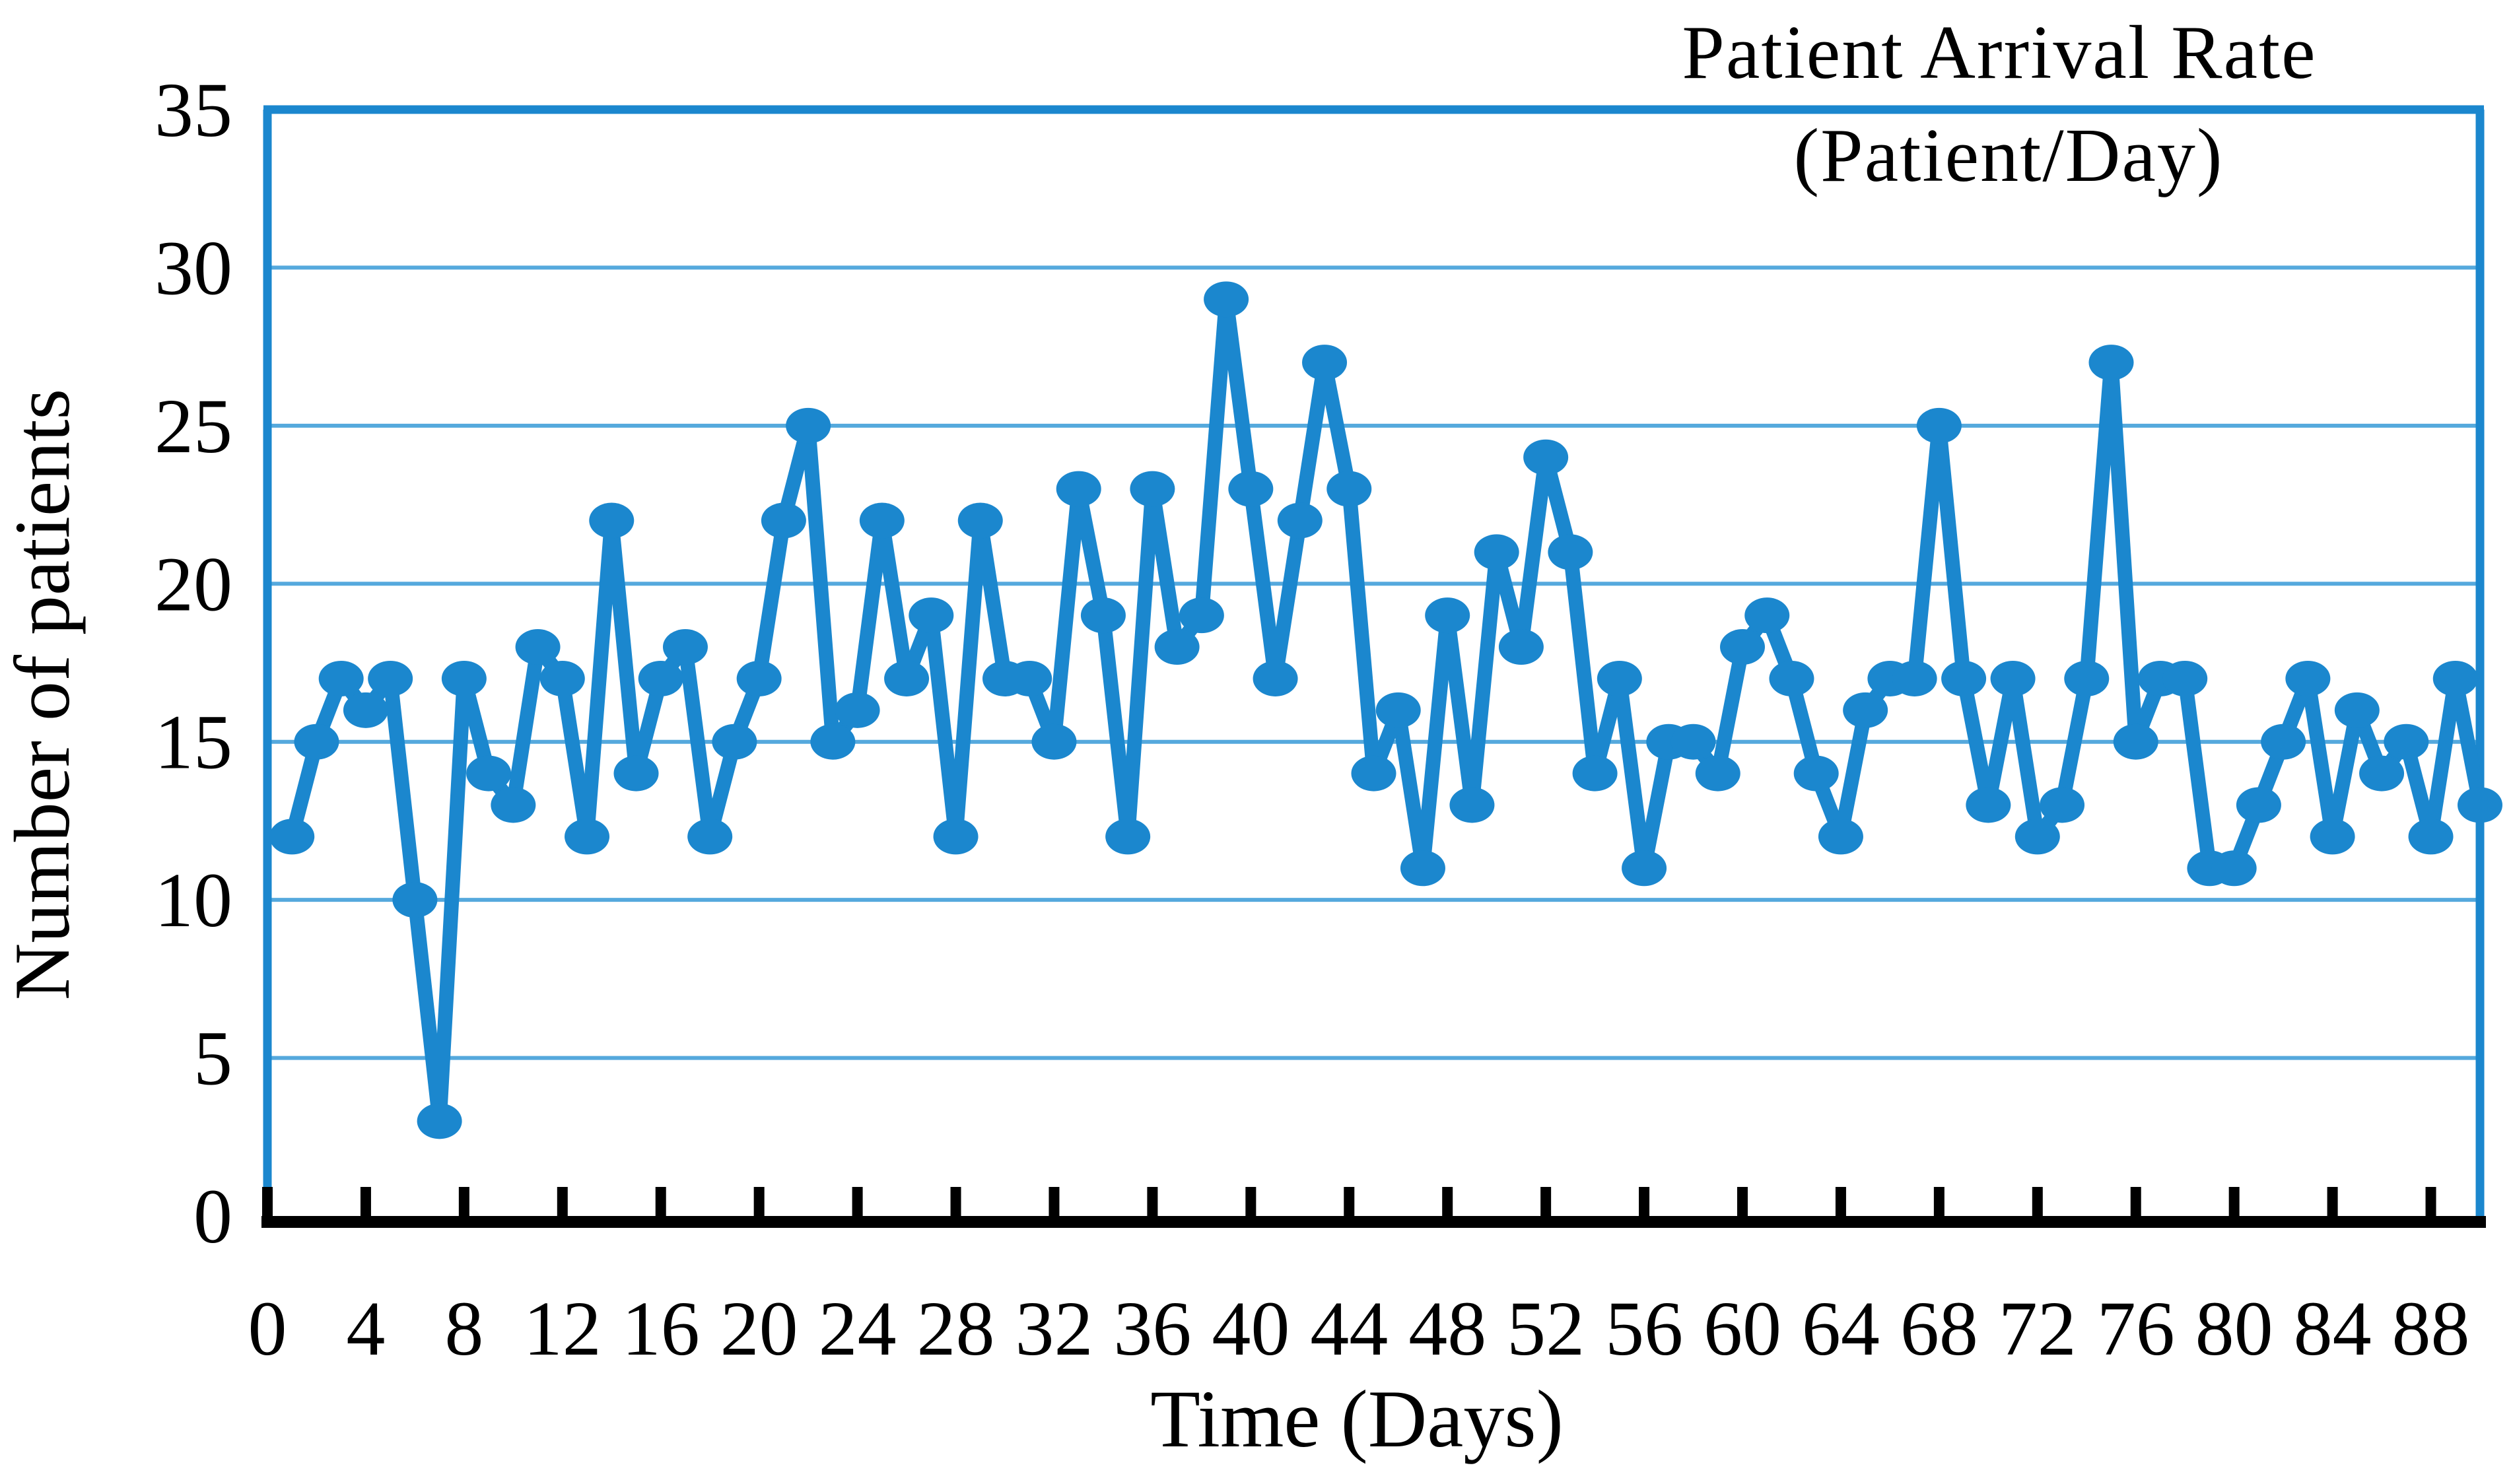  Describe the element at coordinates (193, 110) in the screenshot. I see `y-tick-label: 35` at that location.